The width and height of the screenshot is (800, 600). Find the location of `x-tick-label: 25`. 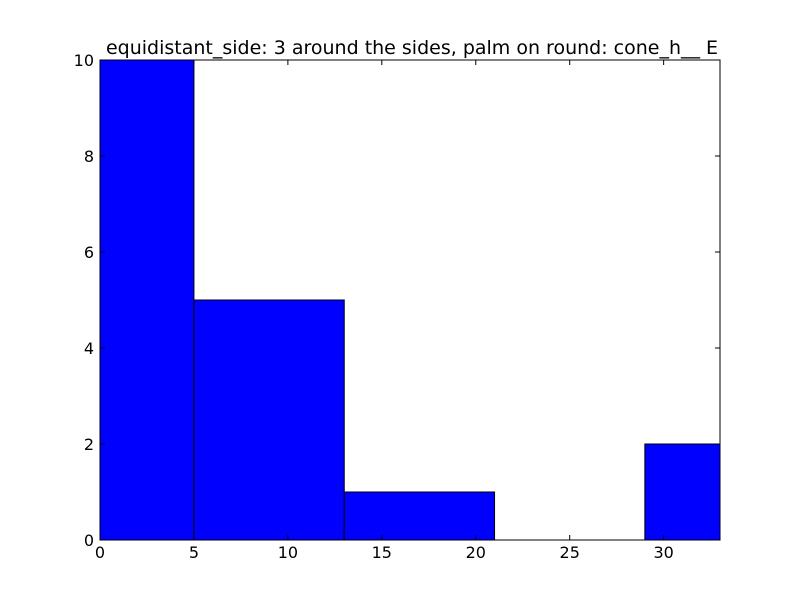

x-tick-label: 25 is located at coordinates (570, 552).